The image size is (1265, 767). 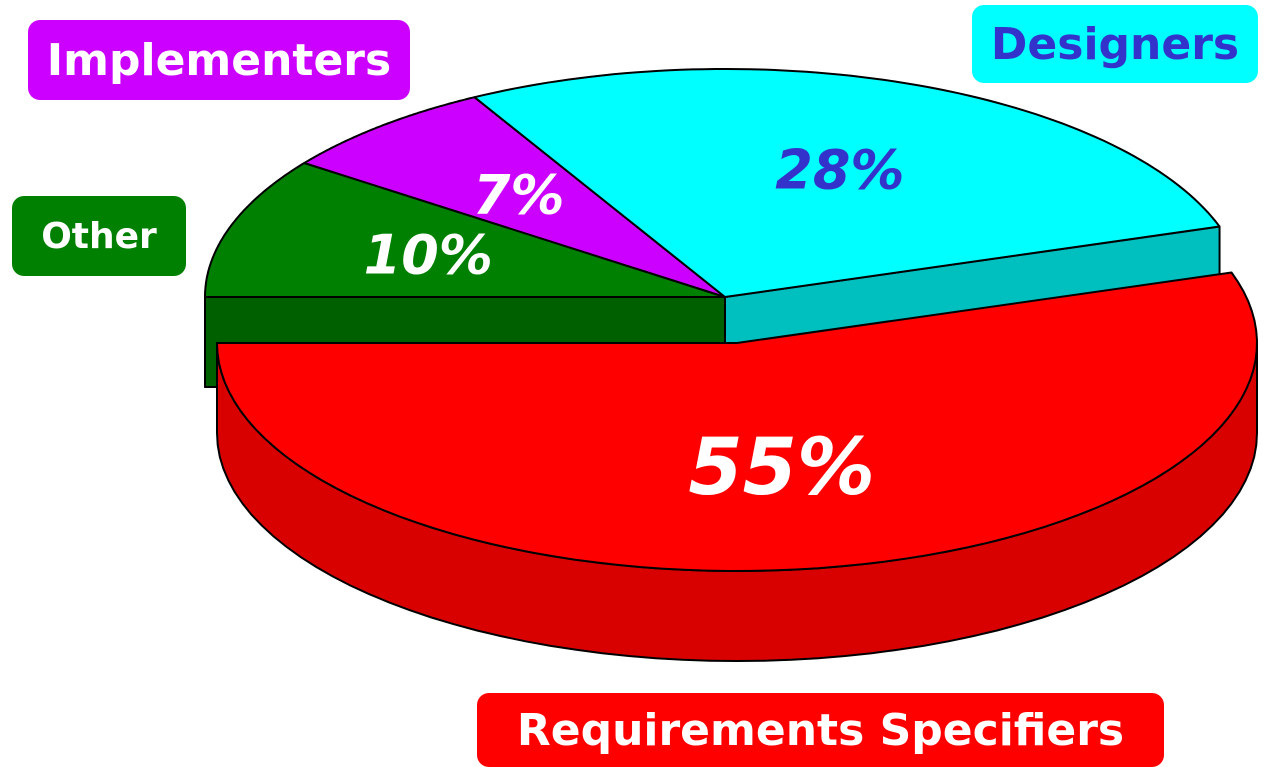 I want to click on pie-slice-percent-label: 55%, so click(x=781, y=468).